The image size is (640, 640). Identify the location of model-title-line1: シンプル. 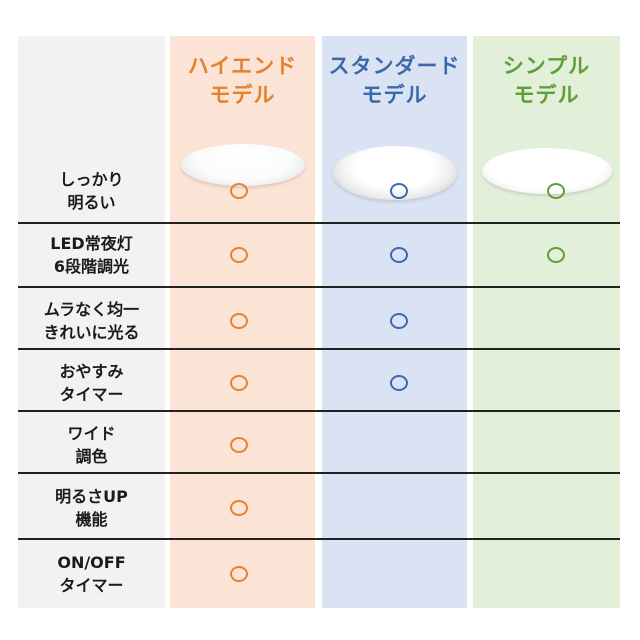
(546, 66).